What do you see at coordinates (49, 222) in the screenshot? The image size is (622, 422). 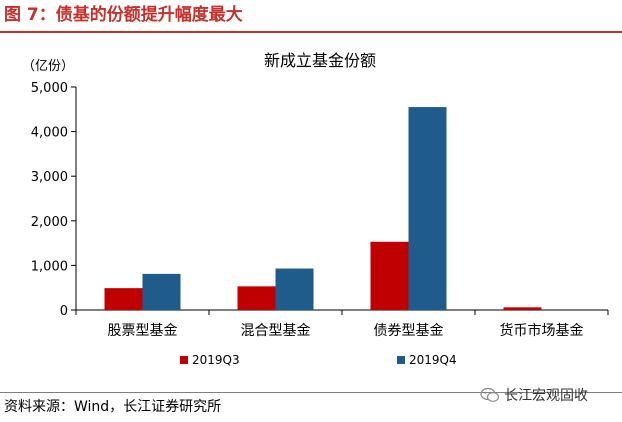 I see `y-tick-label: 2,000` at bounding box center [49, 222].